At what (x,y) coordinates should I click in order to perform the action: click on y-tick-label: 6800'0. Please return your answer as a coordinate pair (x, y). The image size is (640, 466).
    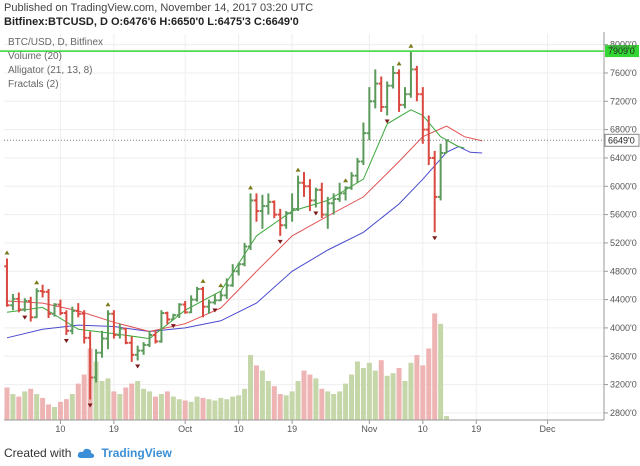
    Looking at the image, I should click on (623, 130).